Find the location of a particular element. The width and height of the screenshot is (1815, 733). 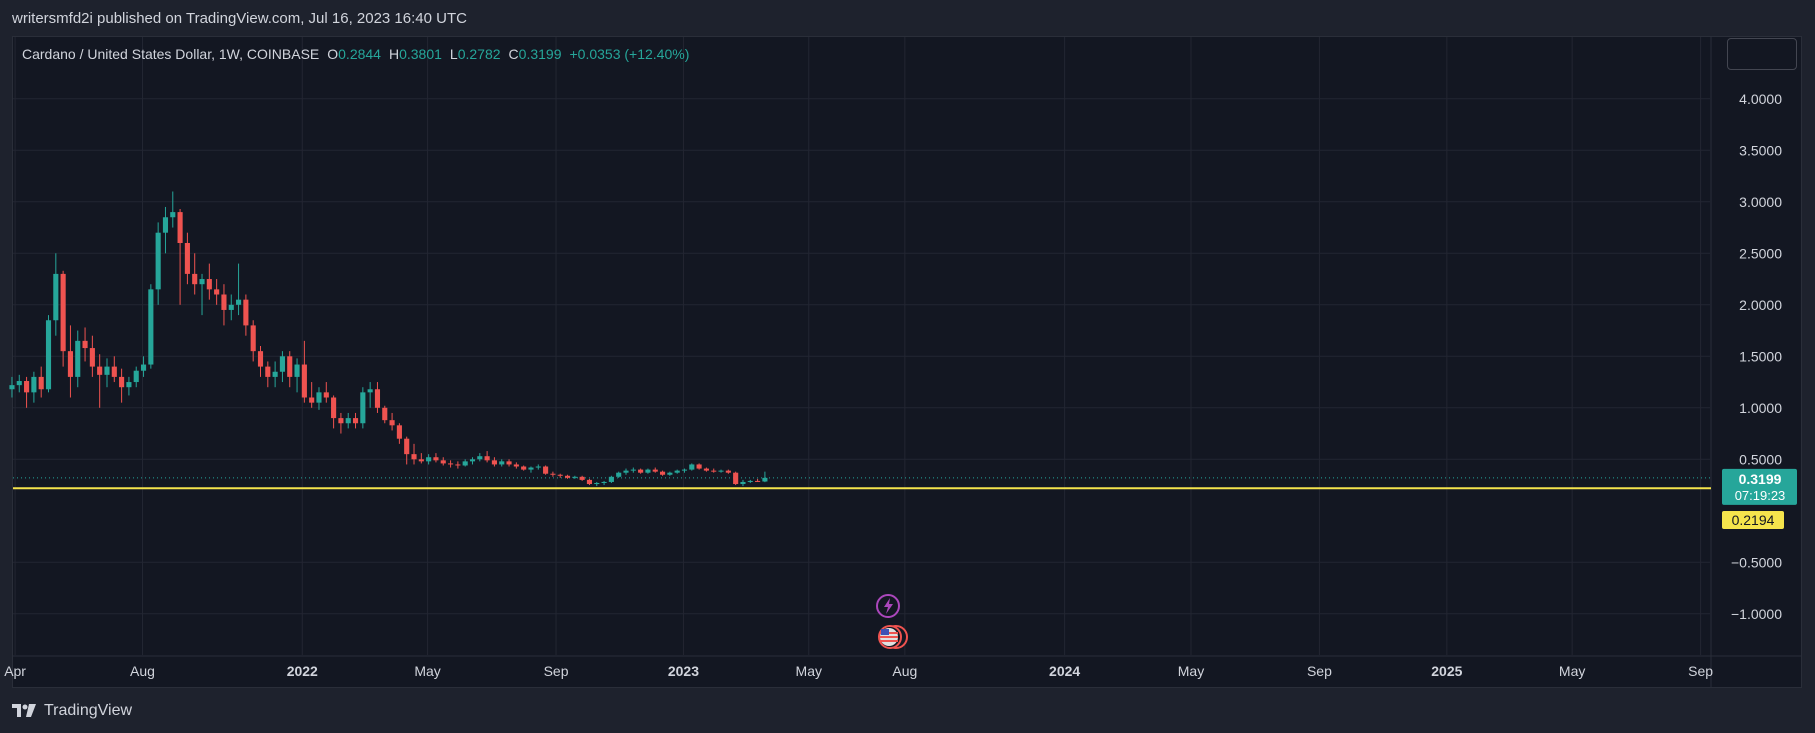

y-tick-label: 1.5000 is located at coordinates (1760, 356).